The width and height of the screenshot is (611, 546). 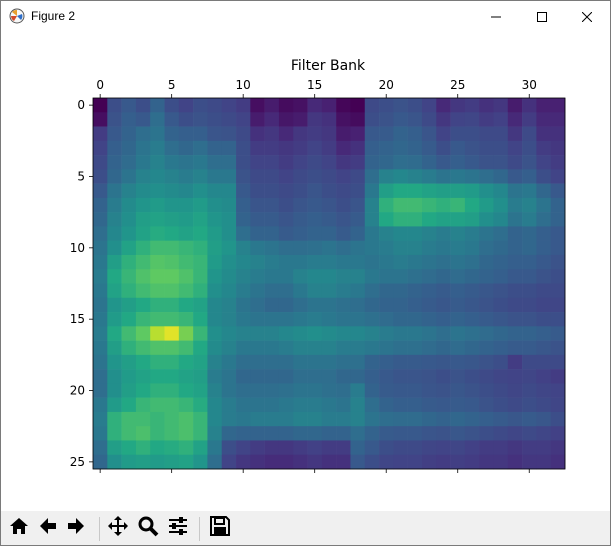 What do you see at coordinates (178, 528) in the screenshot?
I see `configure-subplots-button` at bounding box center [178, 528].